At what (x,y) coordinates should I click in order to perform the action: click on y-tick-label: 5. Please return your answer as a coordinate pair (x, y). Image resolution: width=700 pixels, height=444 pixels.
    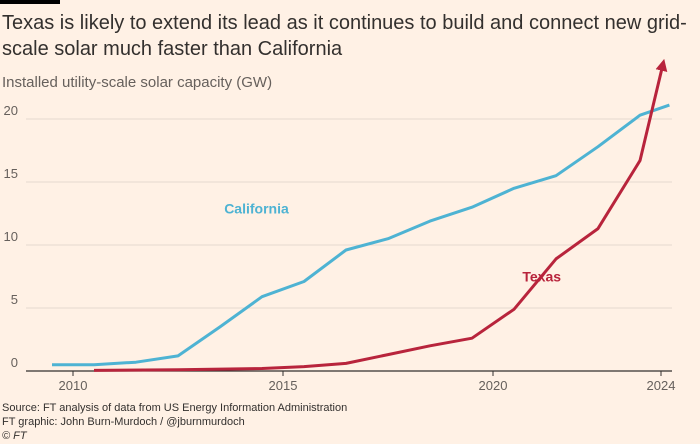
    Looking at the image, I should click on (14, 299).